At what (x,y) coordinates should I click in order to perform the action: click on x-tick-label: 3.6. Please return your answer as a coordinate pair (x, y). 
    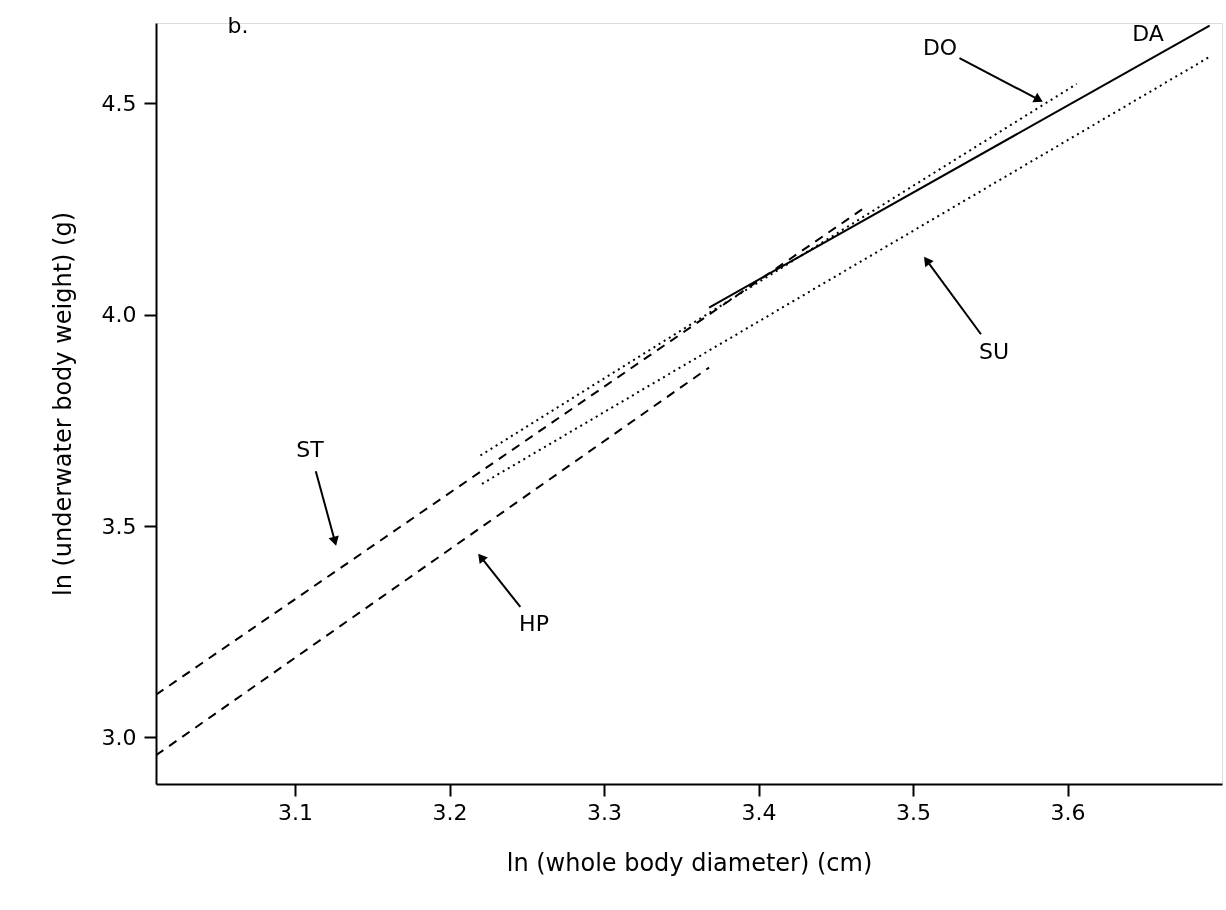
    Looking at the image, I should click on (1068, 812).